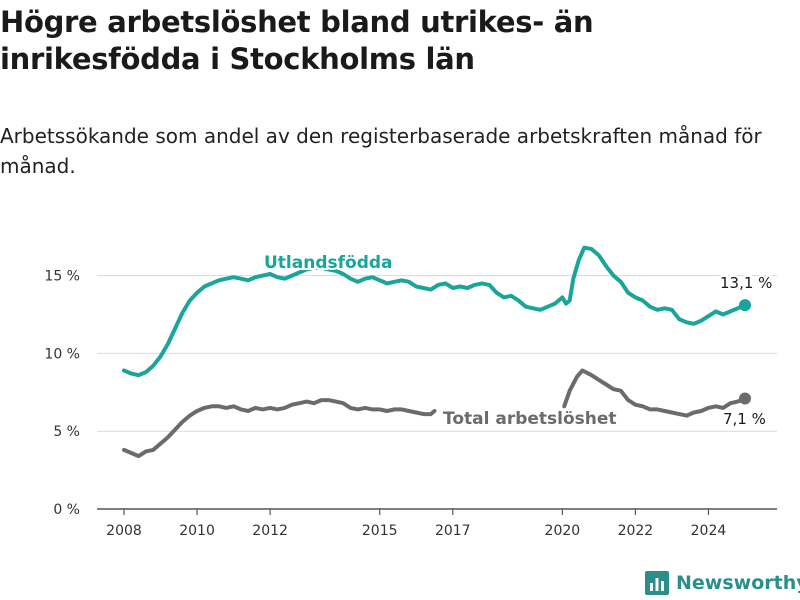 This screenshot has height=600, width=800. Describe the element at coordinates (380, 531) in the screenshot. I see `x-tick-label: 2015` at that location.